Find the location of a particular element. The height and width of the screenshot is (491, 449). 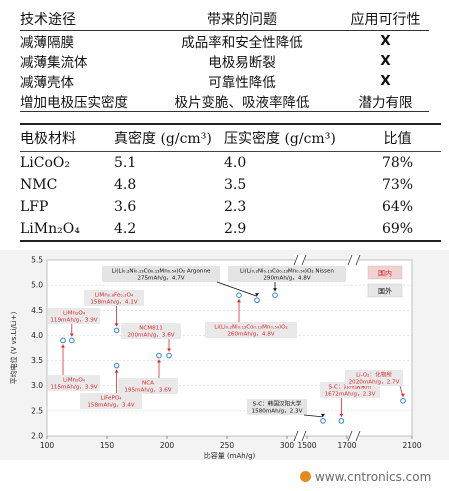

cell-feasibility: 潜力有限 is located at coordinates (385, 101).